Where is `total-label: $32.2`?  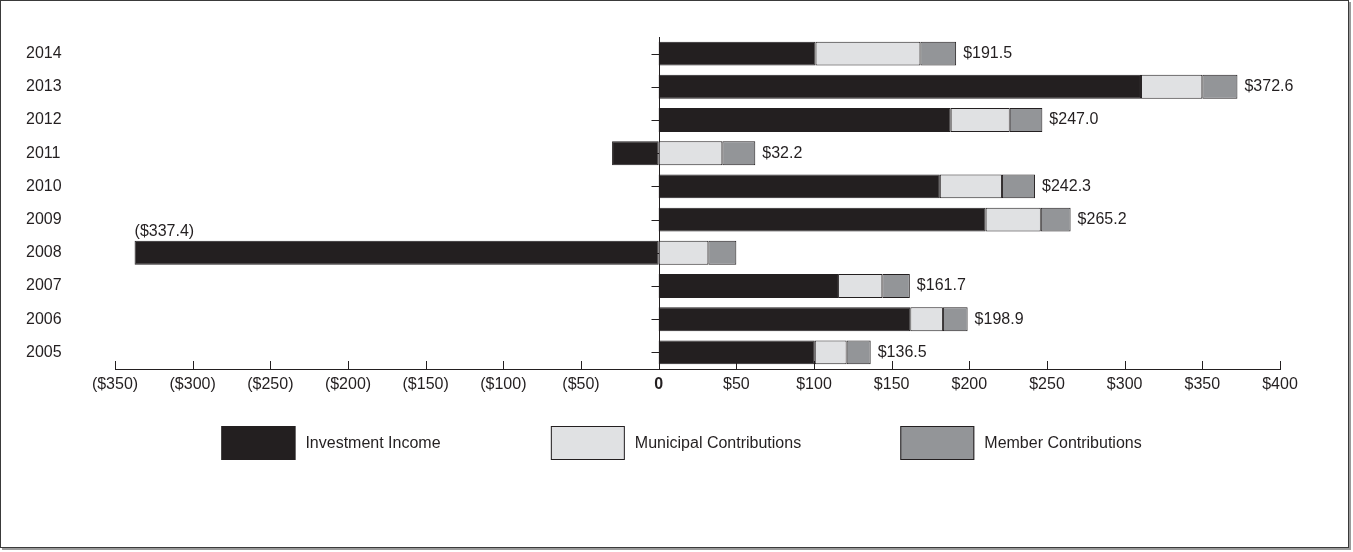
total-label: $32.2 is located at coordinates (782, 152).